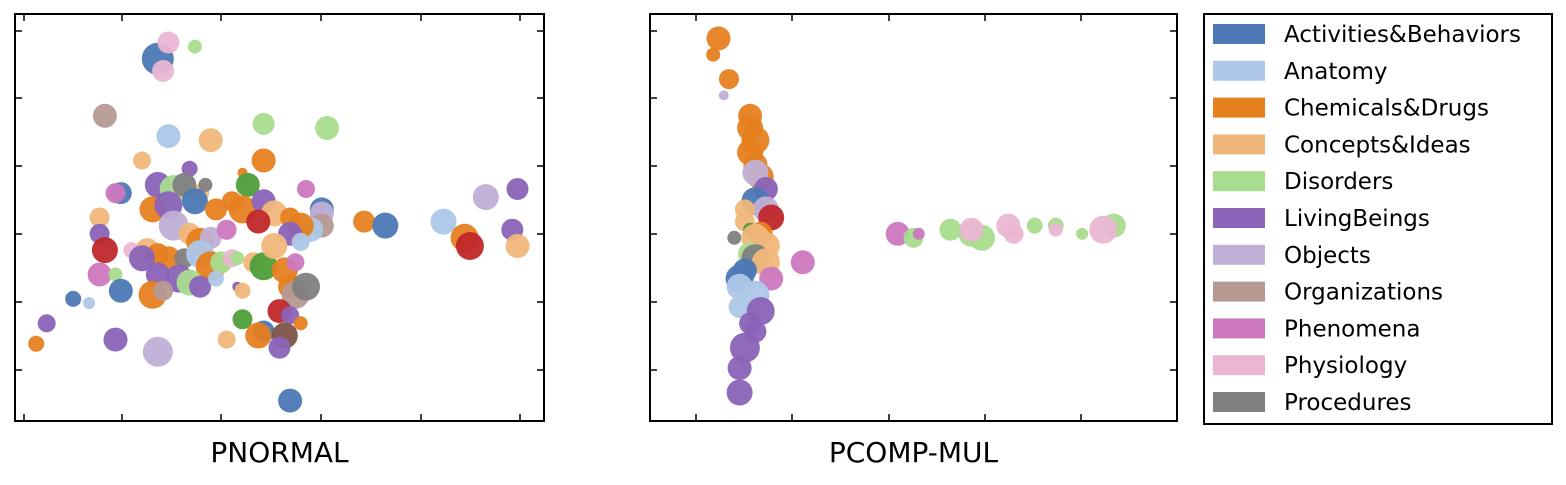 Image resolution: width=1566 pixels, height=485 pixels. Describe the element at coordinates (1348, 403) in the screenshot. I see `legend-label: Procedures` at that location.